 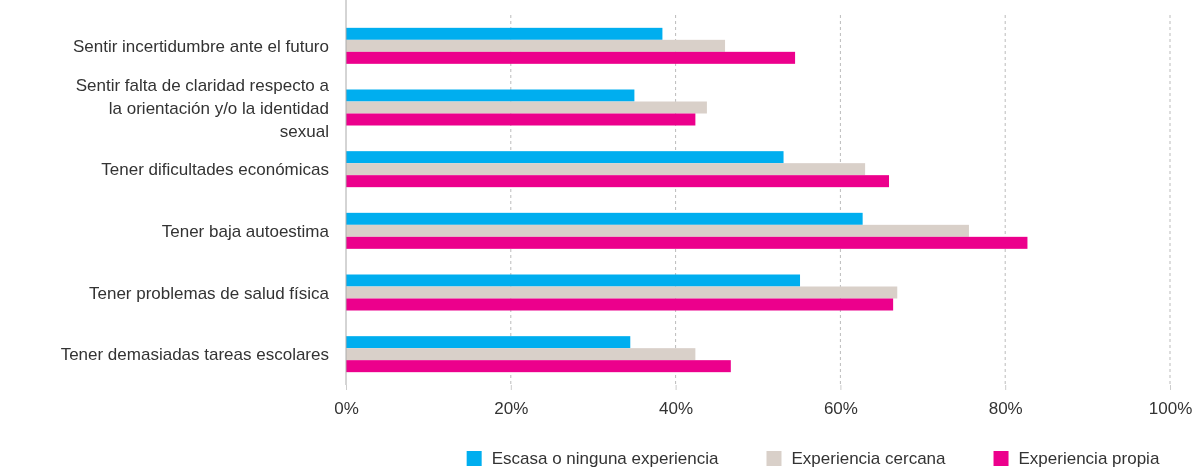 What do you see at coordinates (200, 46) in the screenshot?
I see `y-tick-label: Sentir incertidumbre ante el futuro` at bounding box center [200, 46].